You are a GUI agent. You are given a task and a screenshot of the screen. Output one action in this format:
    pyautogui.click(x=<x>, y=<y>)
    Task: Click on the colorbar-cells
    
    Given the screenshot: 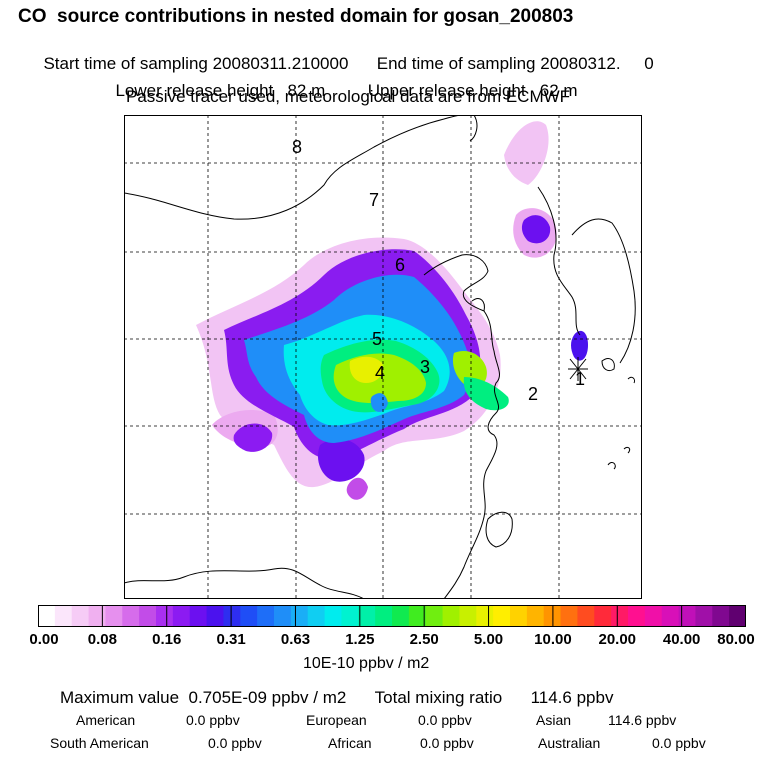 What is the action you would take?
    pyautogui.click(x=392, y=616)
    